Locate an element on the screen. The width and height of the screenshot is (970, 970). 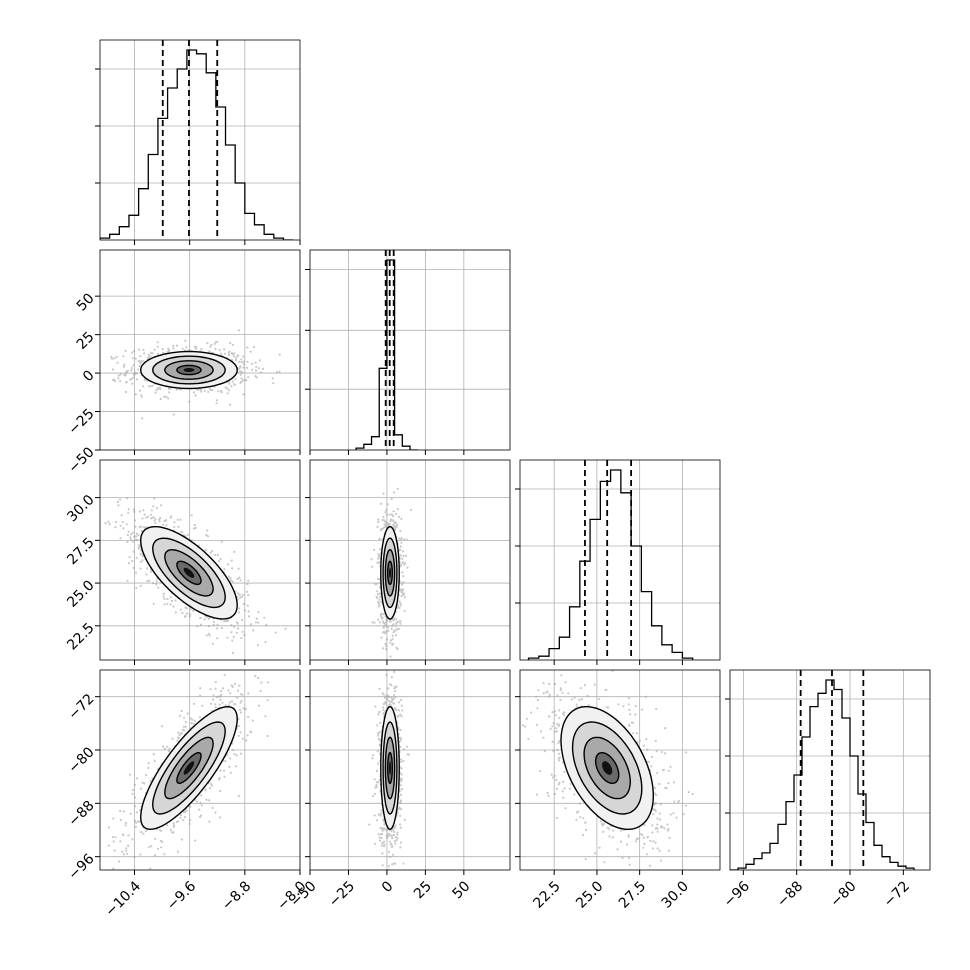
x-tick-label-2-1: 25.0 is located at coordinates (589, 894).